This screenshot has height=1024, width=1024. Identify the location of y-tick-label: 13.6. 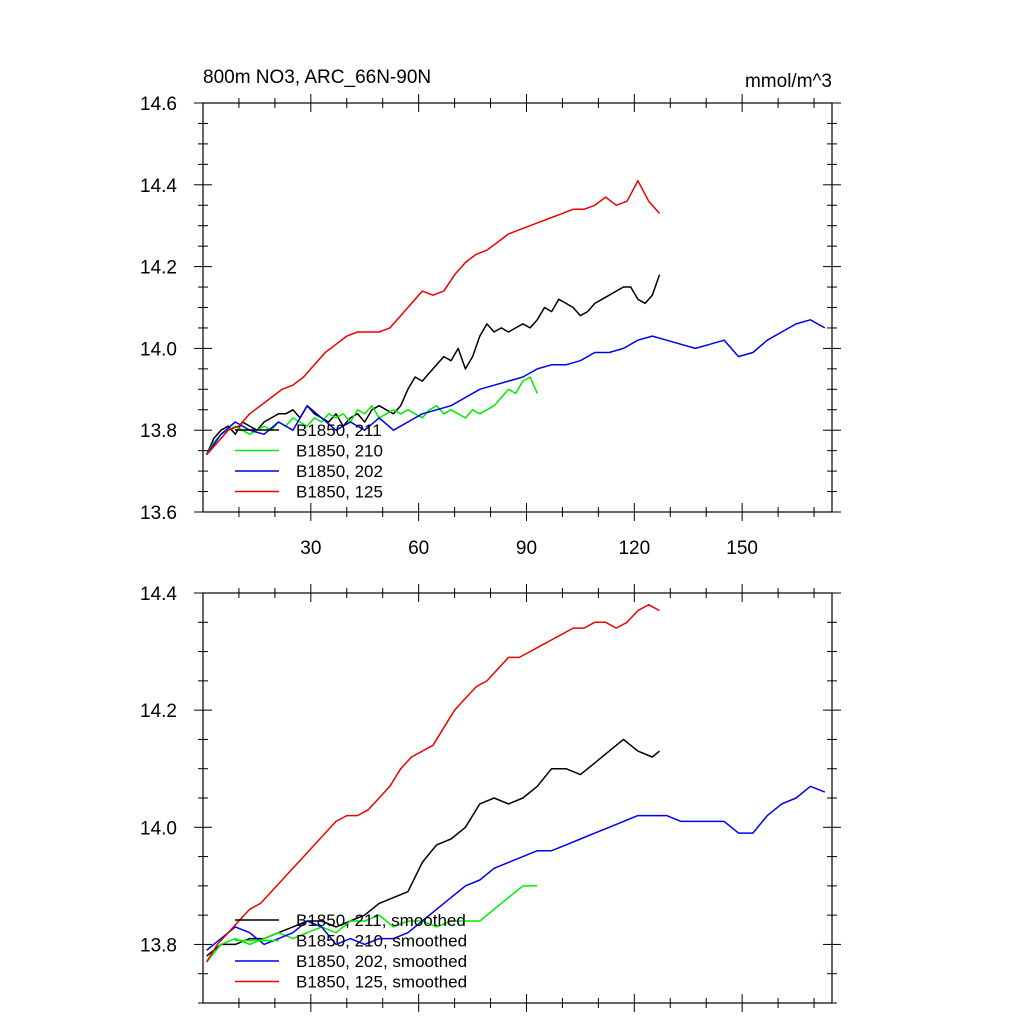
(158, 513).